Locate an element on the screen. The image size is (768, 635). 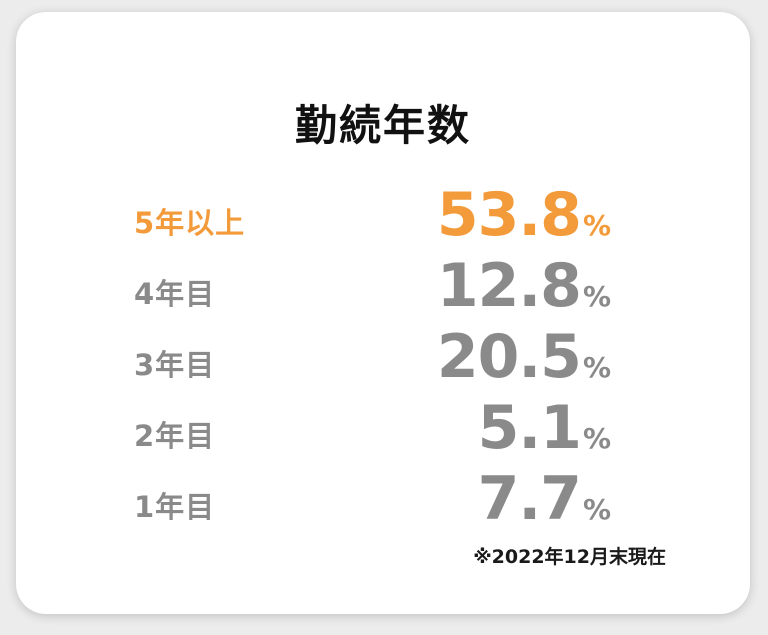
tenure-row: 4年目 12.8% is located at coordinates (383, 286).